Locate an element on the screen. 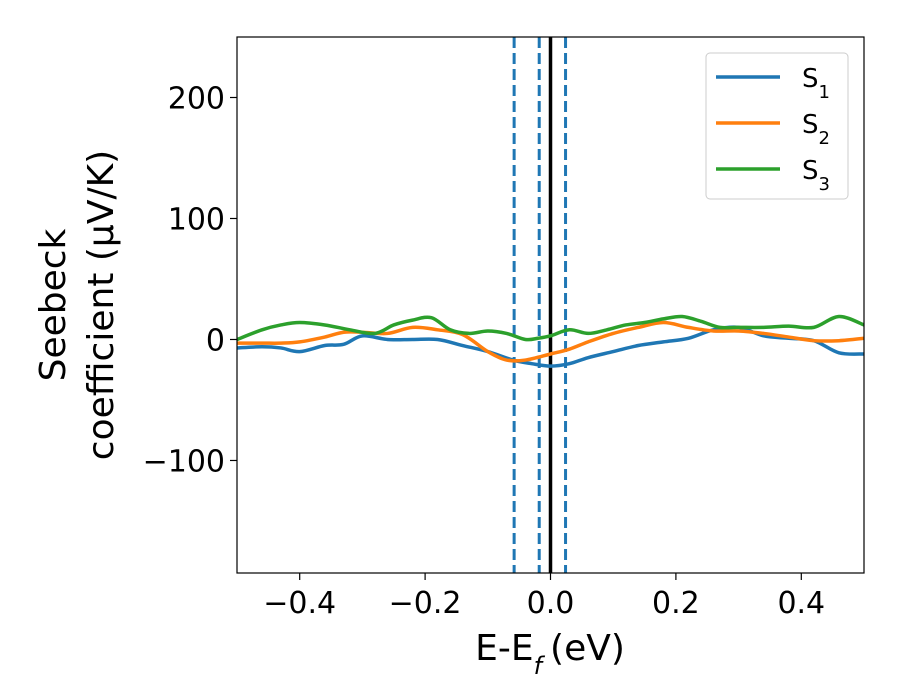 The width and height of the screenshot is (900, 700). x-axis-label: E-Ef (eV) is located at coordinates (550, 654).